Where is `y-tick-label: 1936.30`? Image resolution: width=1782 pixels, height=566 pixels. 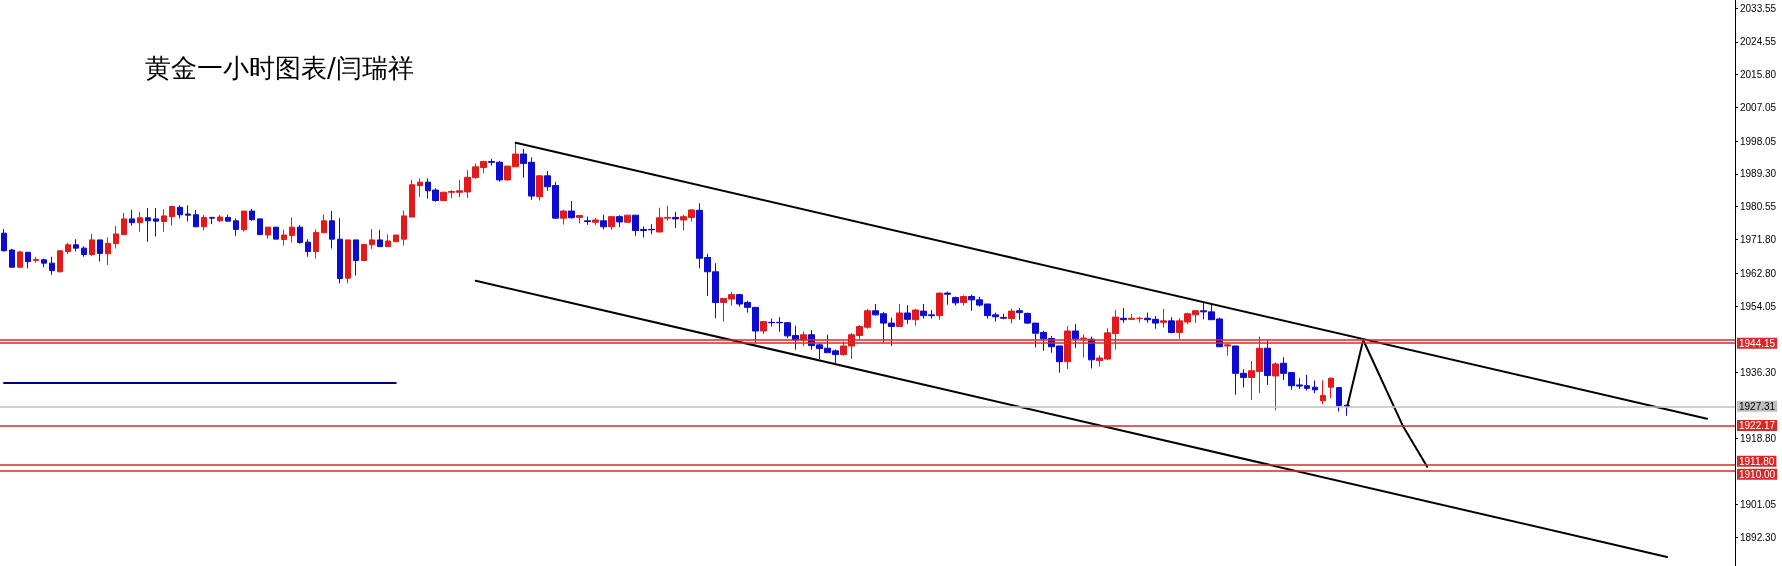
y-tick-label: 1936.30 is located at coordinates (1758, 373).